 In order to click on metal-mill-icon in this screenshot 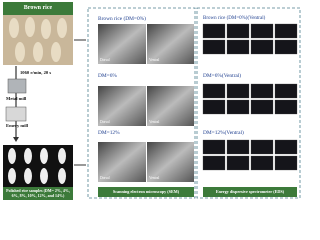, I will do `click(17, 86)`.